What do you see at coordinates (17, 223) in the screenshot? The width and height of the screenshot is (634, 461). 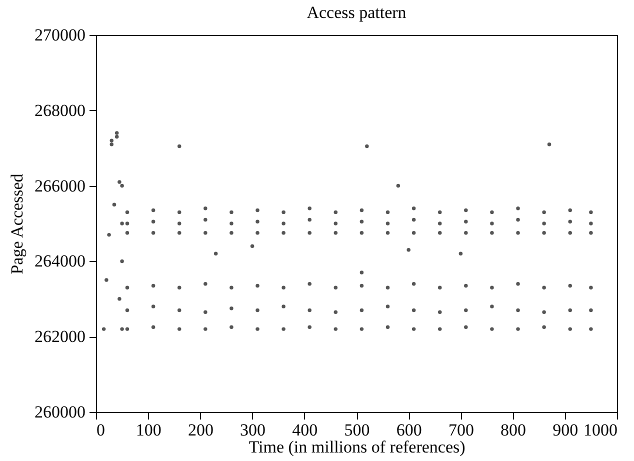 I see `y-axis-title: Page Accessed` at bounding box center [17, 223].